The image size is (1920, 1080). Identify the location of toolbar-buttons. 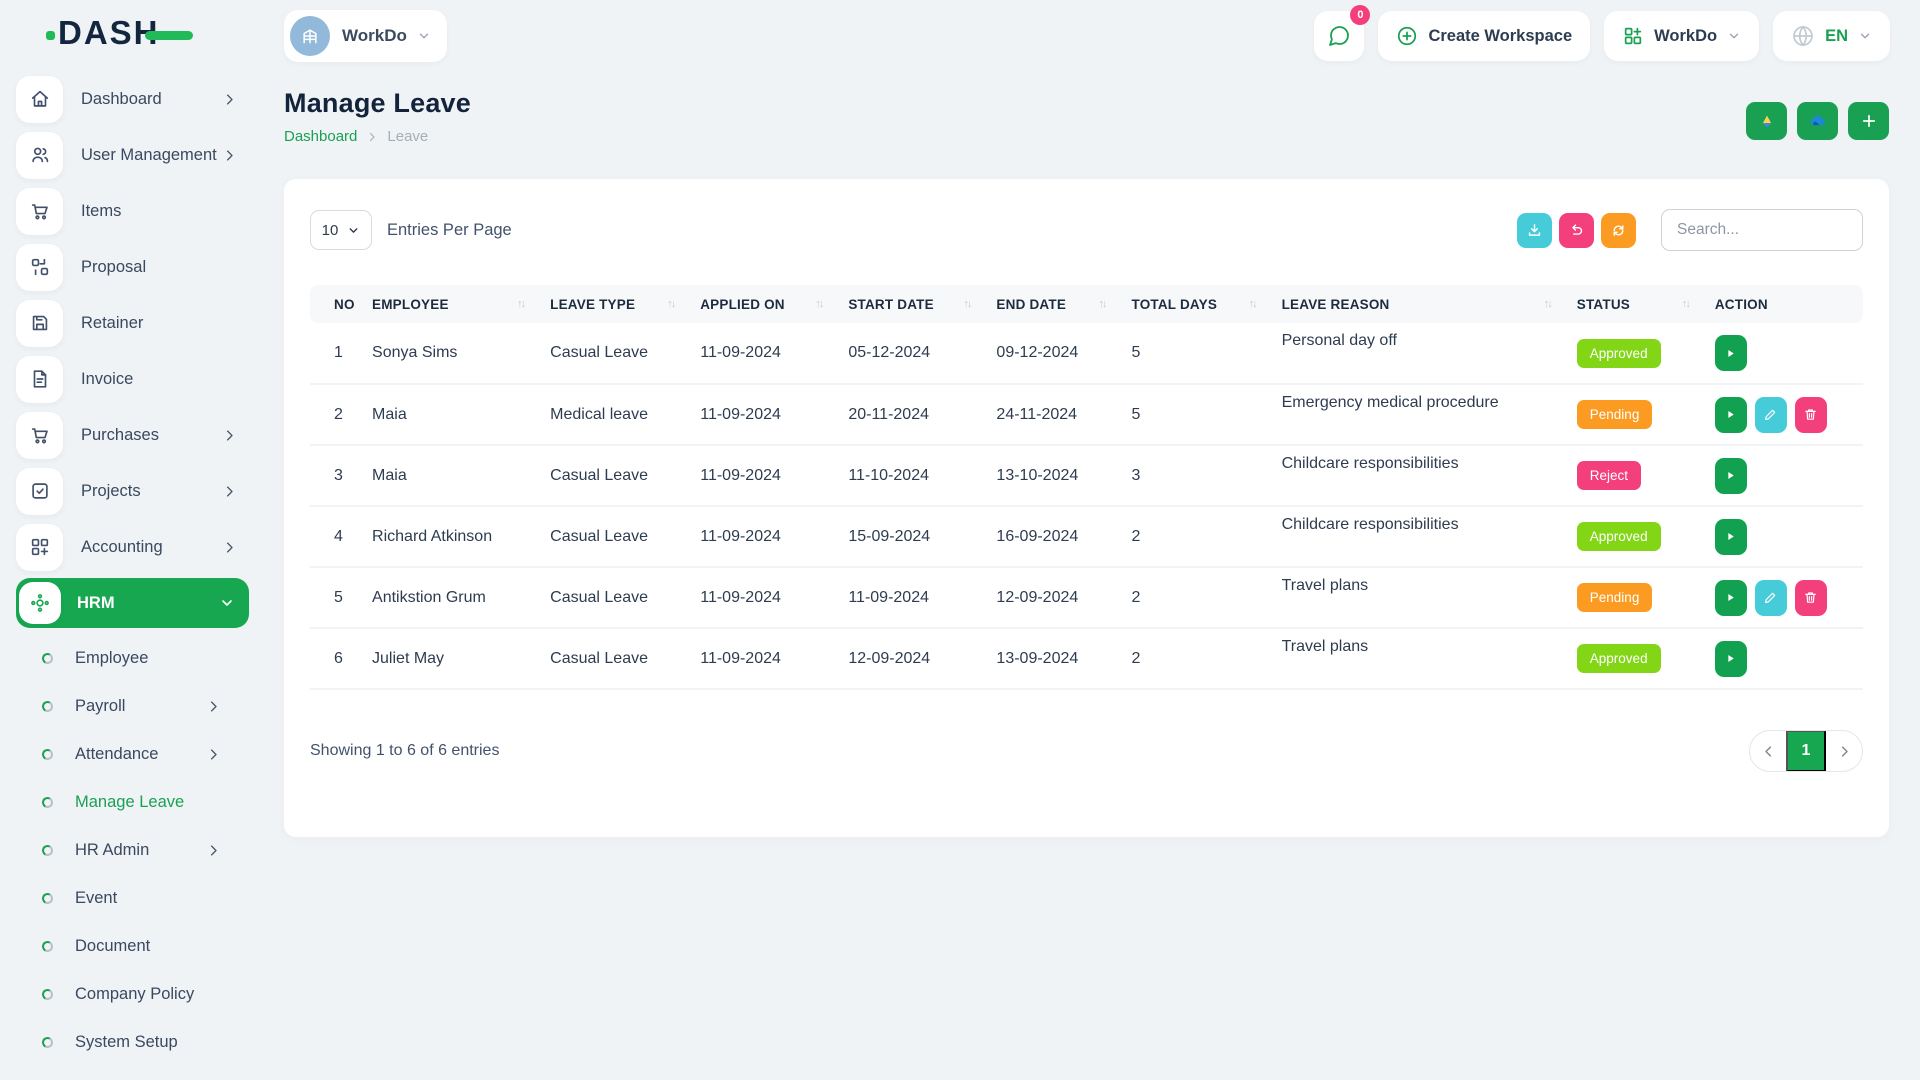
(1690, 230).